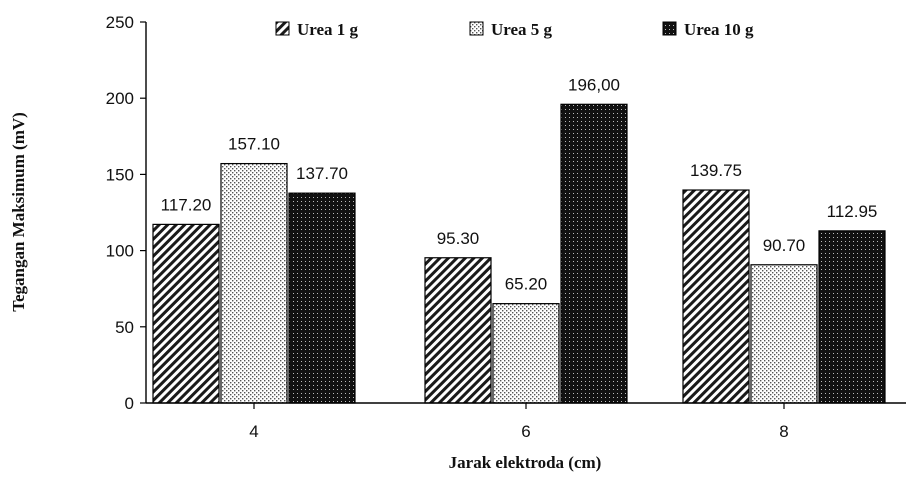 The width and height of the screenshot is (906, 477). Describe the element at coordinates (719, 29) in the screenshot. I see `legend-label-urea-10g: Urea 10 g` at that location.